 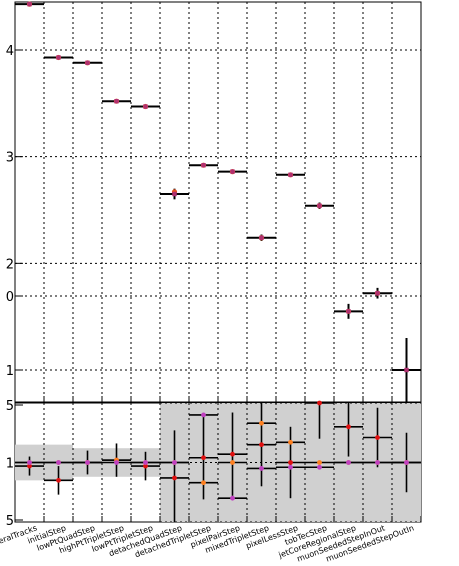 What do you see at coordinates (10, 371) in the screenshot?
I see `main-y-tick-label: 1` at bounding box center [10, 371].